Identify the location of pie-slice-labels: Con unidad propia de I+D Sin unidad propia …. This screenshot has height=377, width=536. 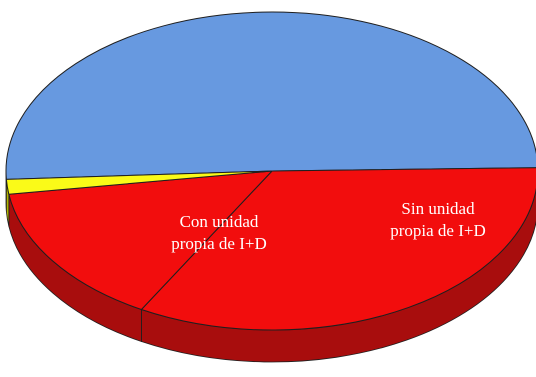
(328, 226).